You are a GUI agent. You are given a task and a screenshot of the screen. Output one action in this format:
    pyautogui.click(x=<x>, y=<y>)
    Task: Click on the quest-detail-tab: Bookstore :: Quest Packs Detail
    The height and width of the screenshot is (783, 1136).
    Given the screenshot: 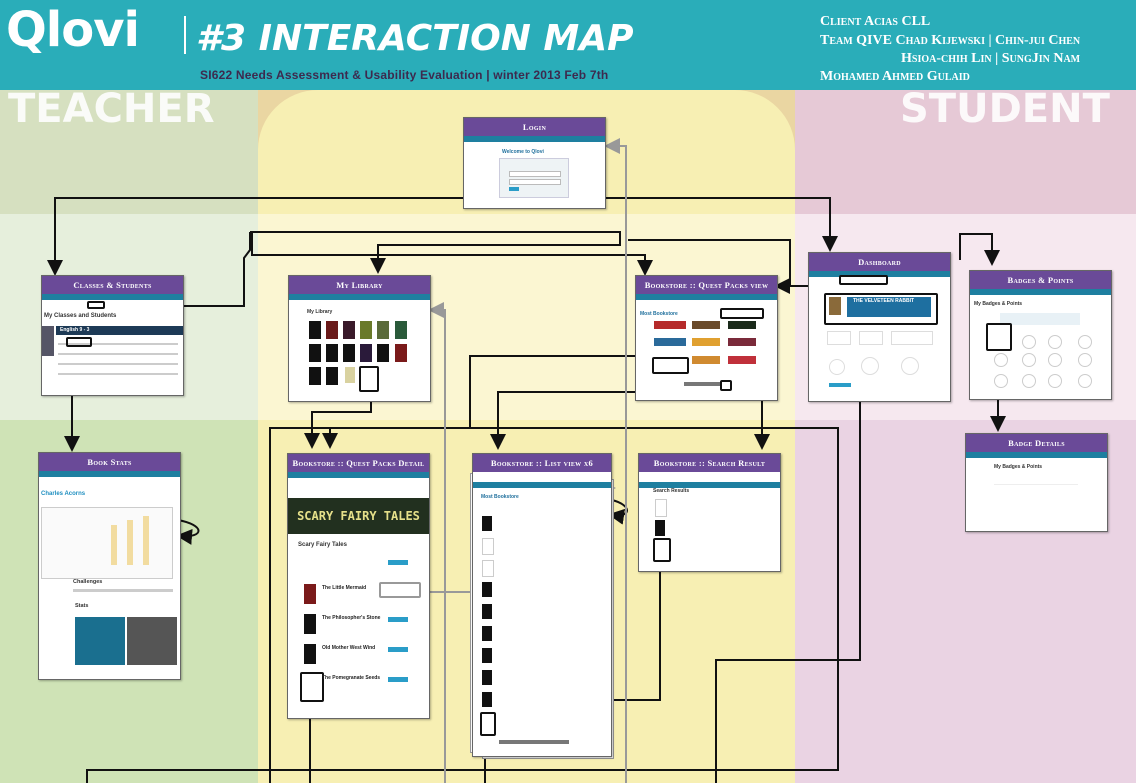 What is the action you would take?
    pyautogui.click(x=358, y=463)
    